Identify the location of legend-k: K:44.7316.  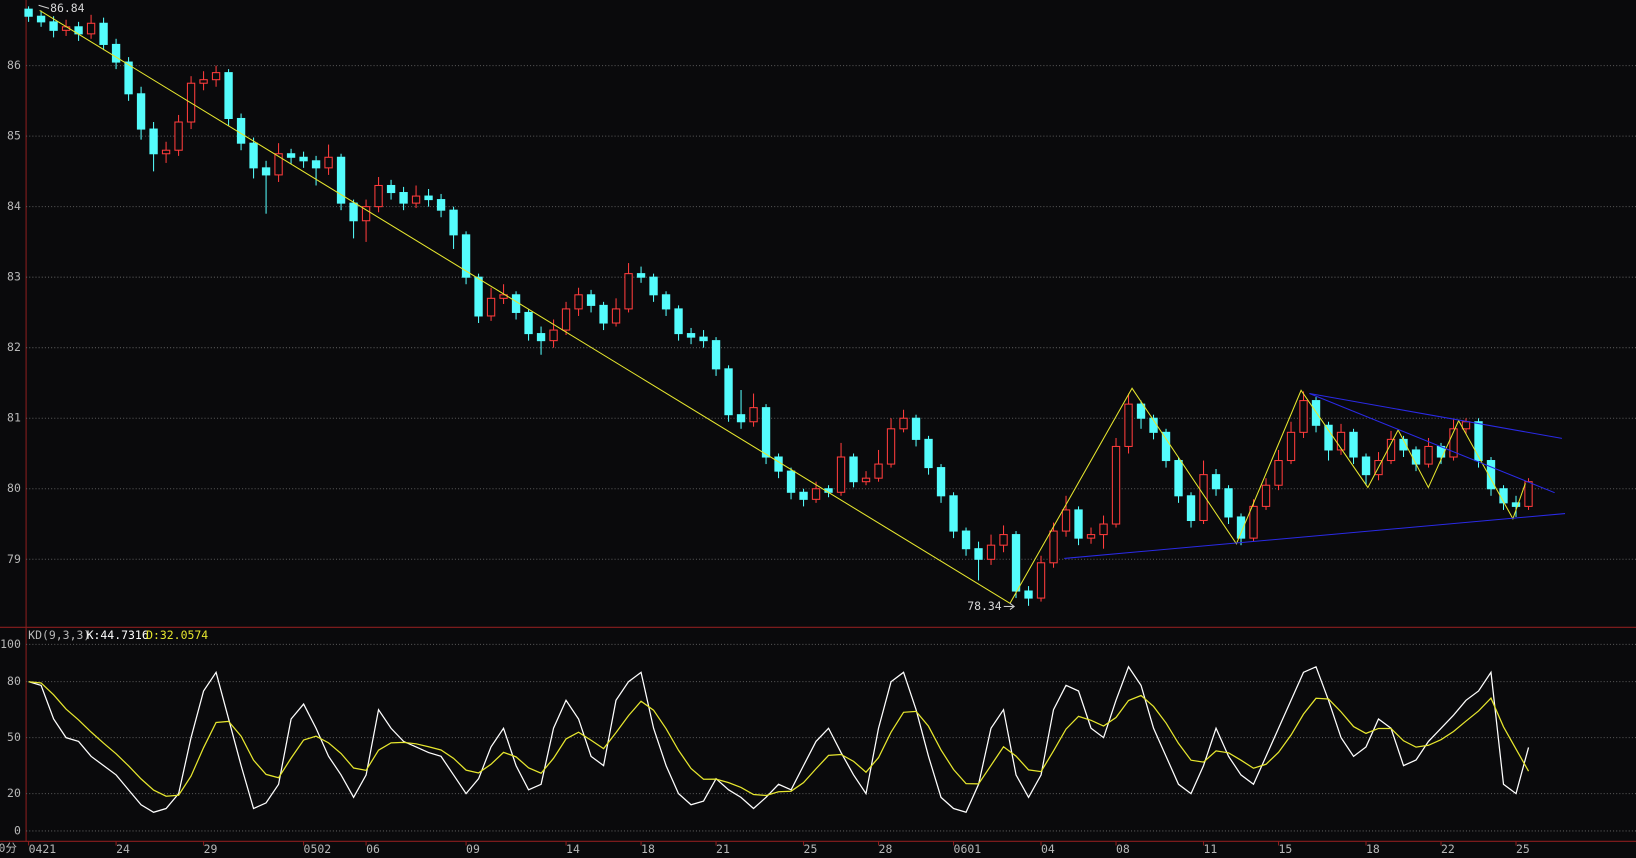
(118, 635).